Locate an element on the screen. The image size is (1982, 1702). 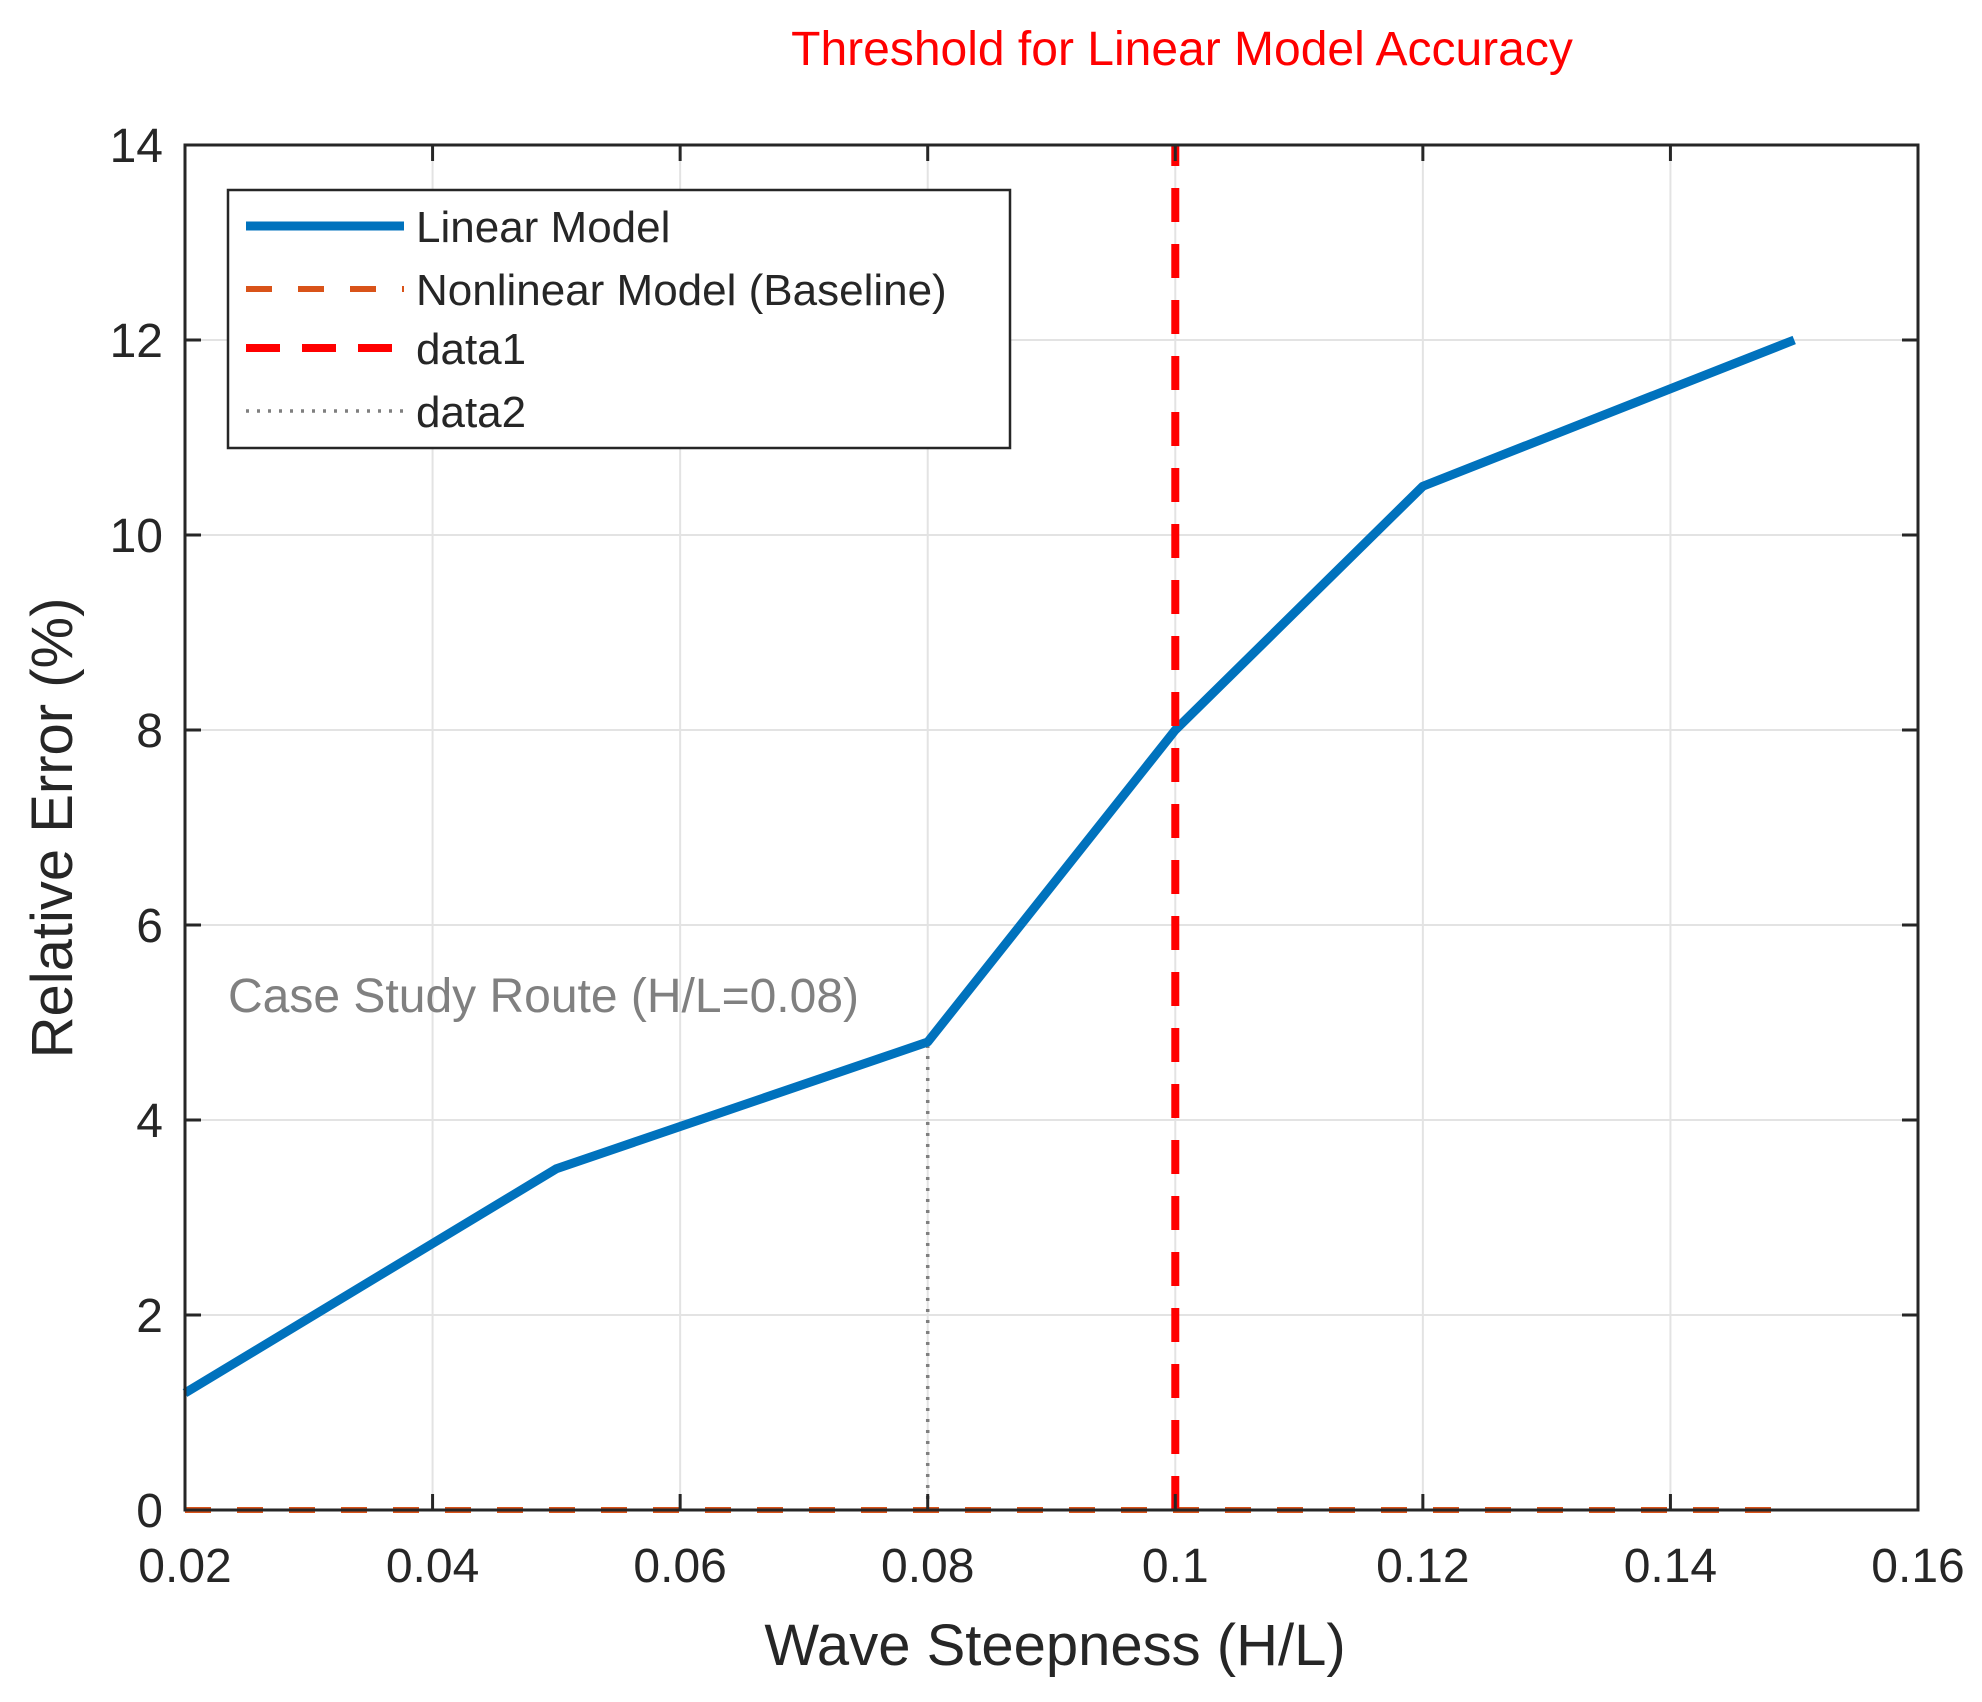
legend-label-data2: data2 is located at coordinates (471, 412).